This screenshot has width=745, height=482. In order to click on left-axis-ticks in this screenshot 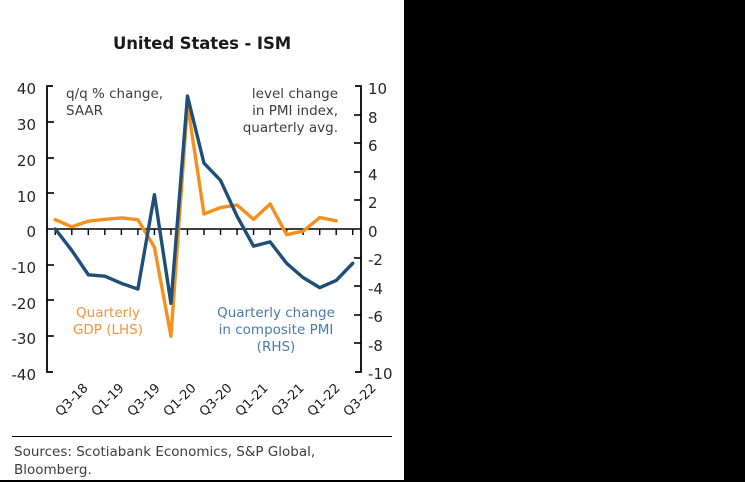, I will do `click(50, 229)`.